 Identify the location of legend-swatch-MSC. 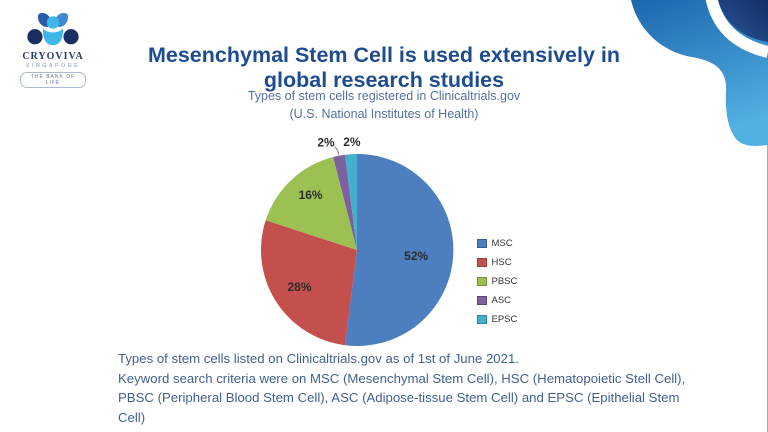
(482, 243).